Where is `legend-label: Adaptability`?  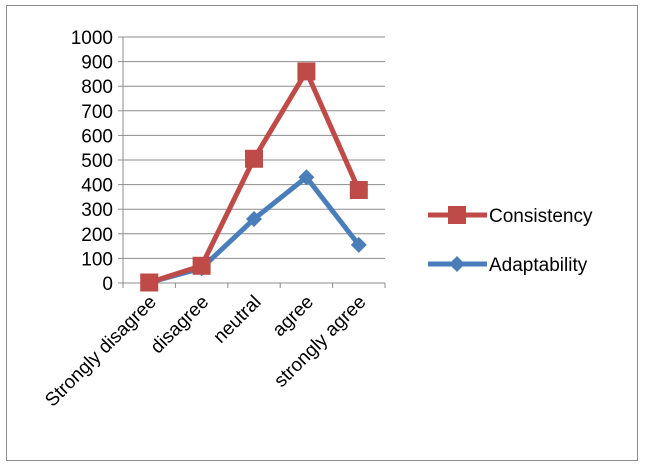
legend-label: Adaptability is located at coordinates (538, 265).